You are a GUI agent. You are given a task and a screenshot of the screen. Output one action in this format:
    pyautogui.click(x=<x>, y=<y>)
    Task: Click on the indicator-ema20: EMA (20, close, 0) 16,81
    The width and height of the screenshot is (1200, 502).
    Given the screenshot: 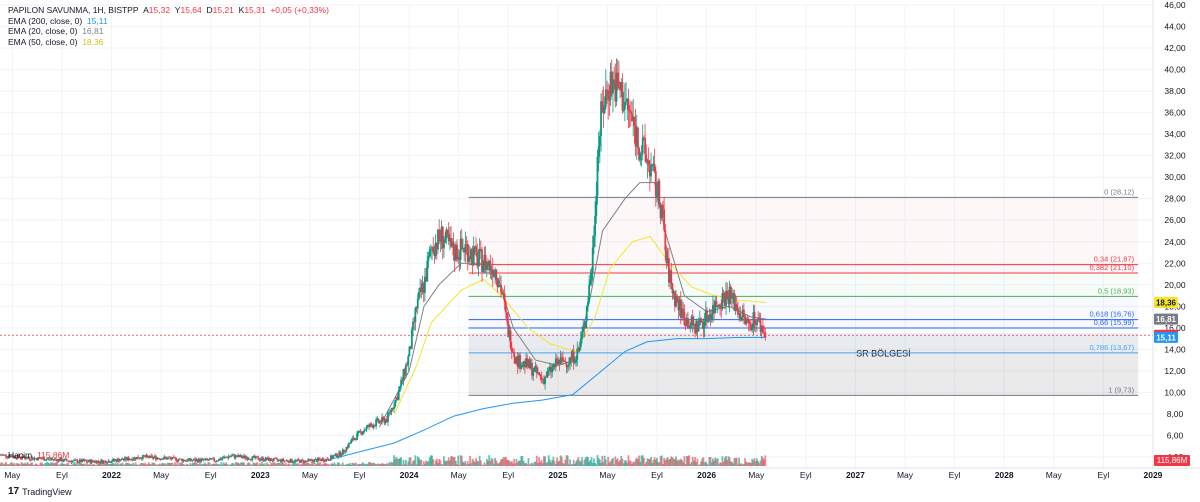 What is the action you would take?
    pyautogui.click(x=56, y=31)
    